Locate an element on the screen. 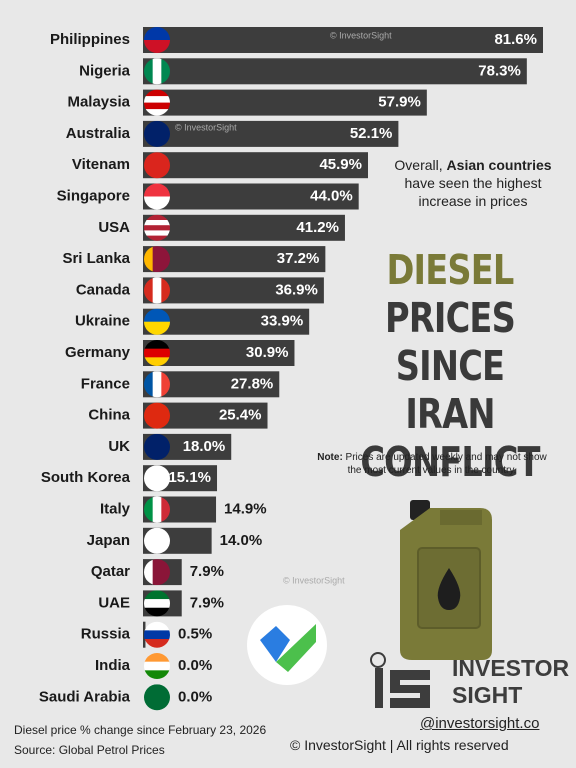 The image size is (576, 768). logo-text: INVESTOR is located at coordinates (511, 668).